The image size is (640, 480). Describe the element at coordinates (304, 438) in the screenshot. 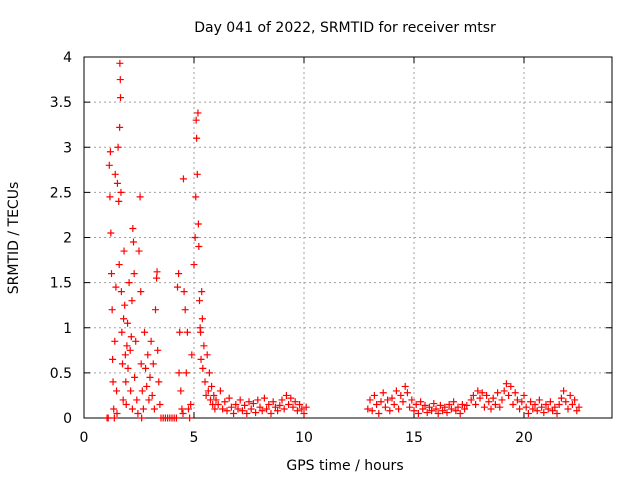

I see `x-tick-label: 10` at that location.